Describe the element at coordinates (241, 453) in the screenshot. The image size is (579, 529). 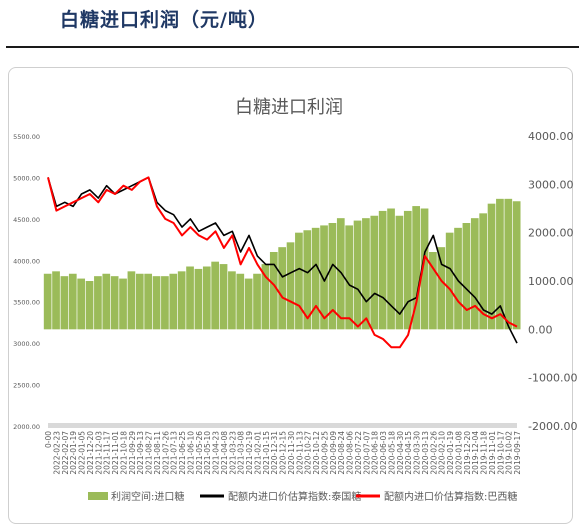
I see `x-tick-label: 2021-03-08` at that location.